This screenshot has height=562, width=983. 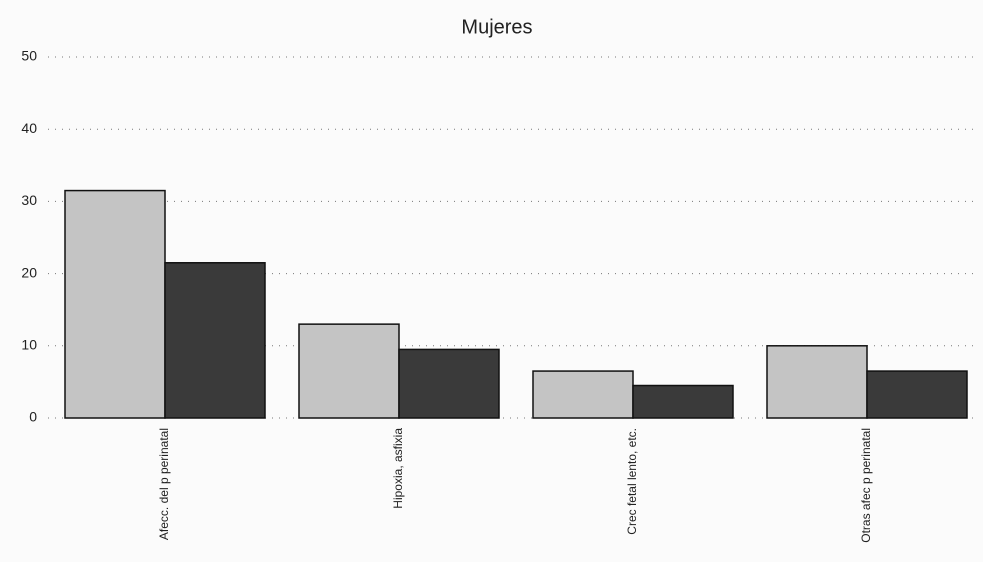 I want to click on chart-title: Mujeres, so click(x=496, y=27).